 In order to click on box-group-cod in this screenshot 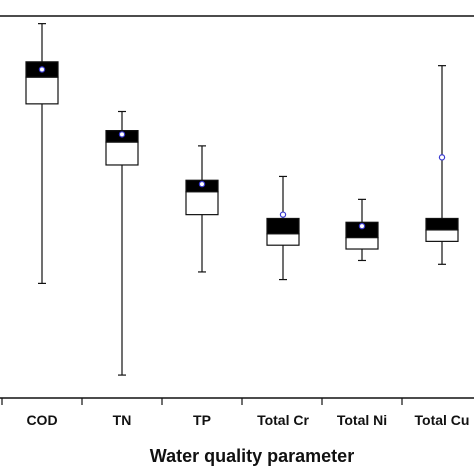, I will do `click(42, 153)`.